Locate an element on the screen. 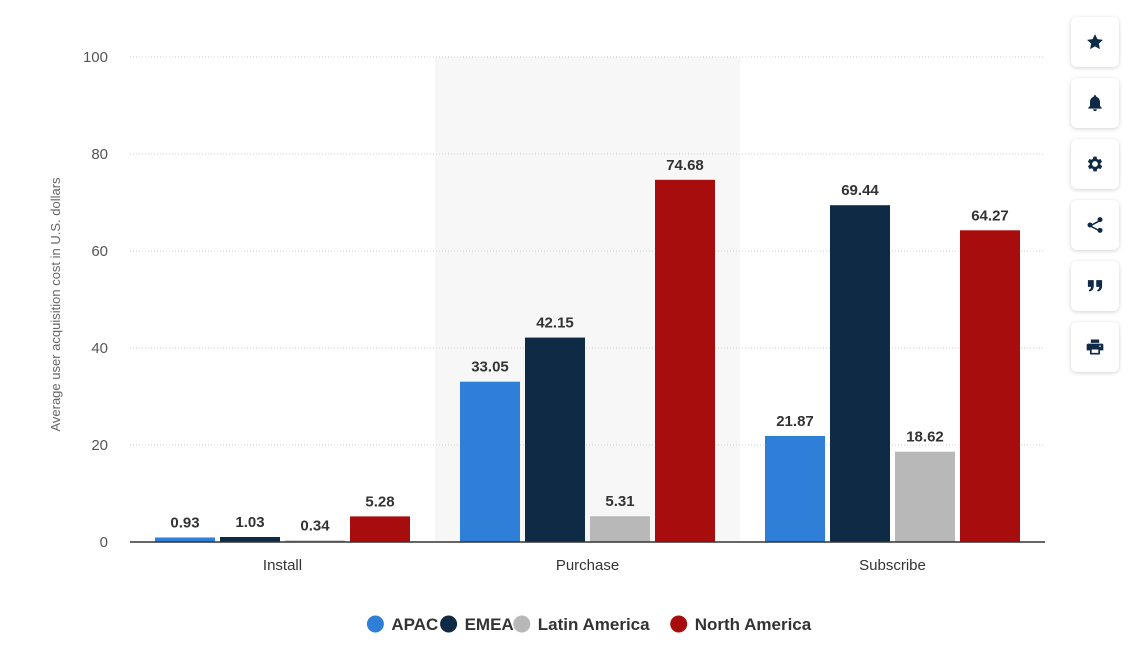  chart-toolbar is located at coordinates (1095, 194).